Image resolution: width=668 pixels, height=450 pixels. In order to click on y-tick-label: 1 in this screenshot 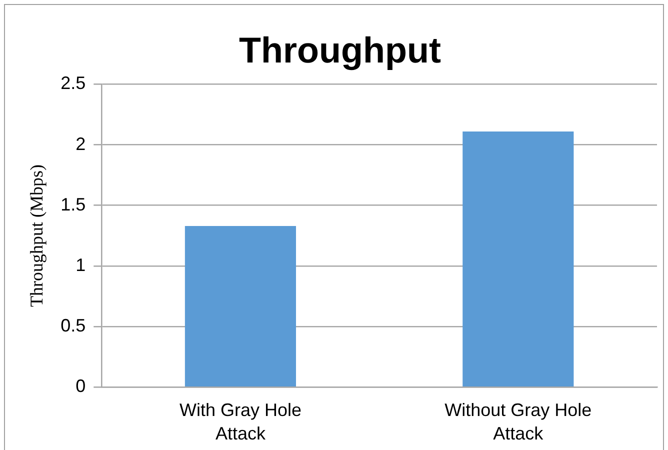, I will do `click(81, 264)`.